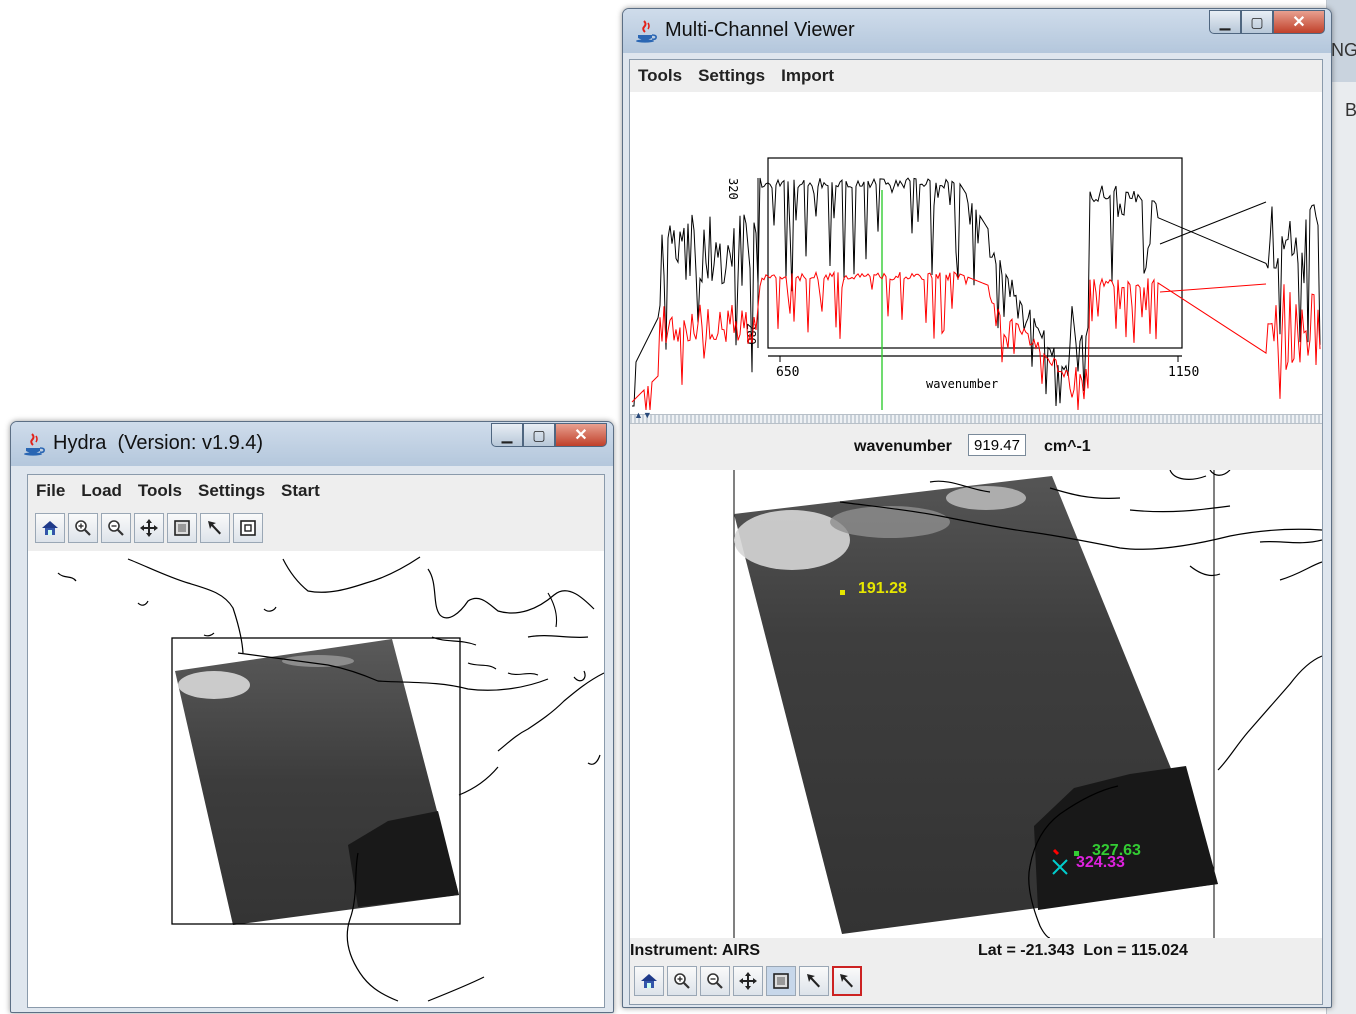 This screenshot has height=1014, width=1356. What do you see at coordinates (1100, 862) in the screenshot?
I see `probe-value-magenta: 324.33` at bounding box center [1100, 862].